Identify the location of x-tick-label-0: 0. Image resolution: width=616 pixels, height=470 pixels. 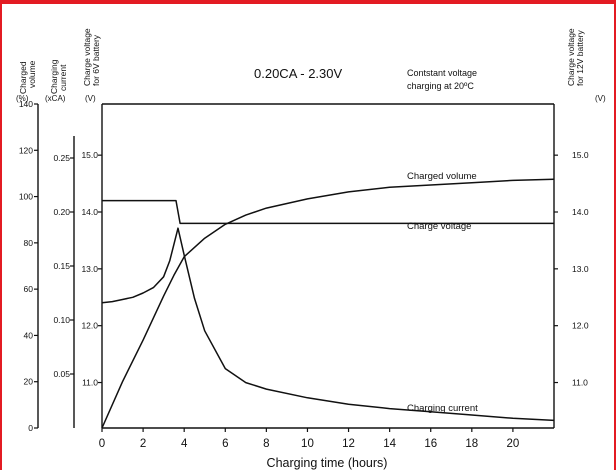
(102, 444).